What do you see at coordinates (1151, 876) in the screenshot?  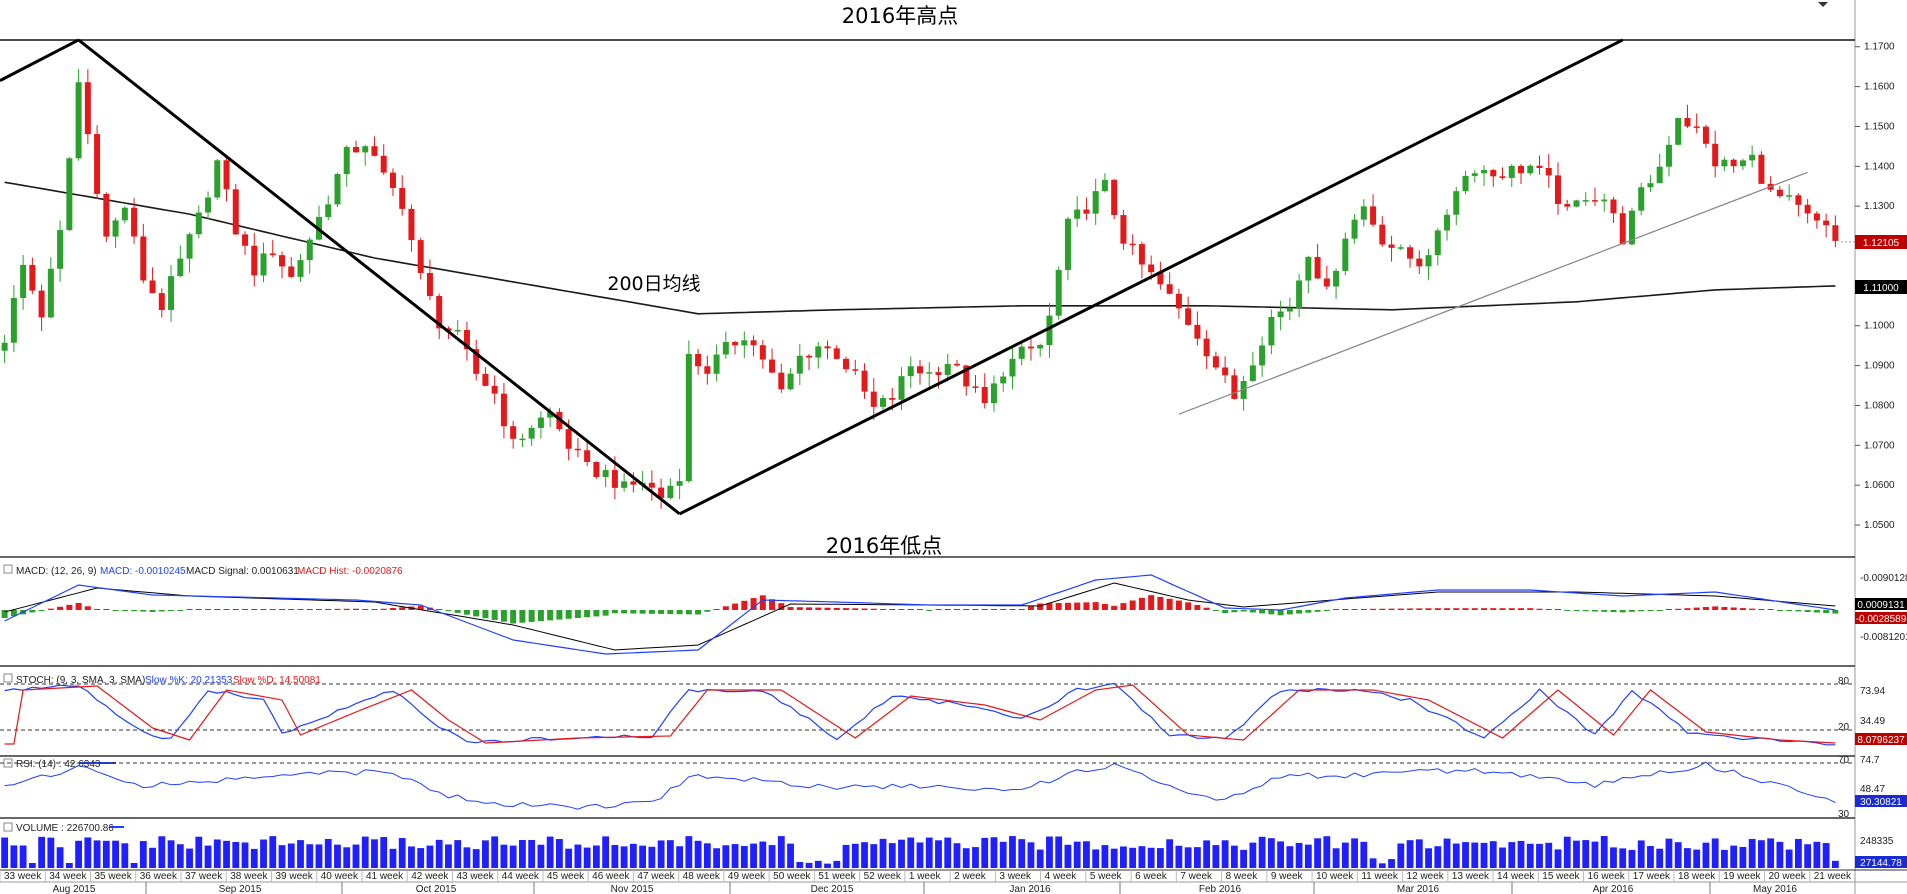 I see `week-label: 6 week` at bounding box center [1151, 876].